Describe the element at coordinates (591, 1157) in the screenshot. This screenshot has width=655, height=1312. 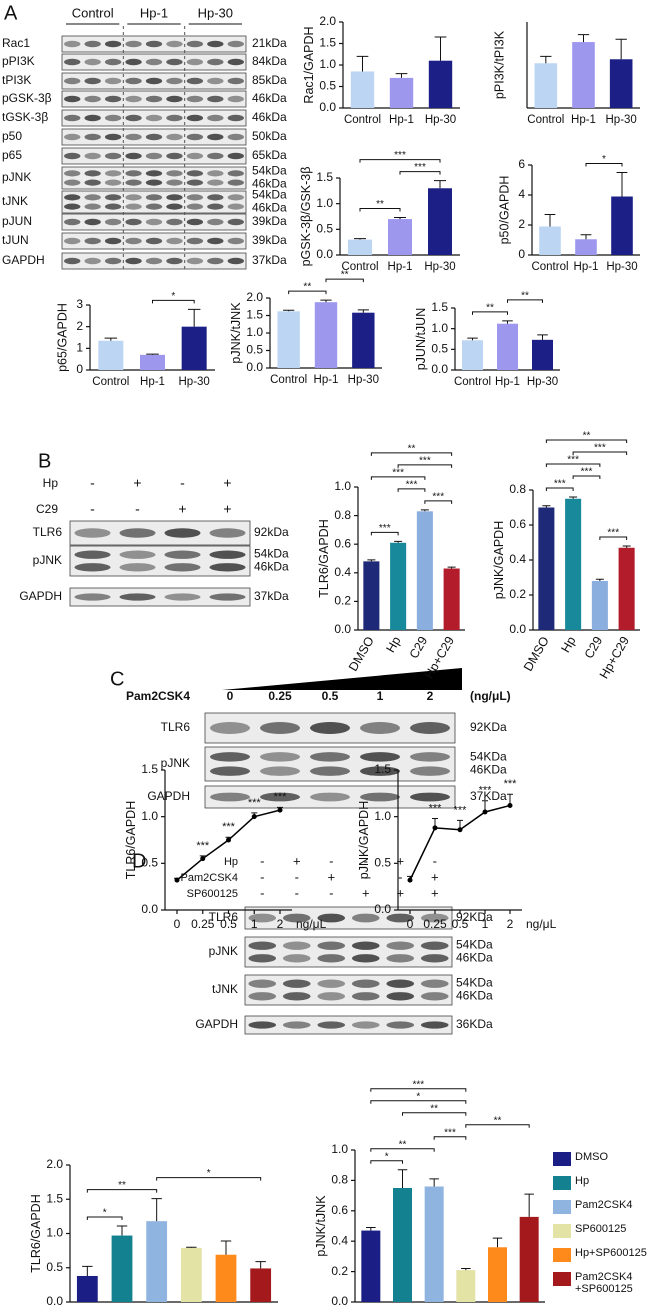
I see `legend-label: DMSO` at that location.